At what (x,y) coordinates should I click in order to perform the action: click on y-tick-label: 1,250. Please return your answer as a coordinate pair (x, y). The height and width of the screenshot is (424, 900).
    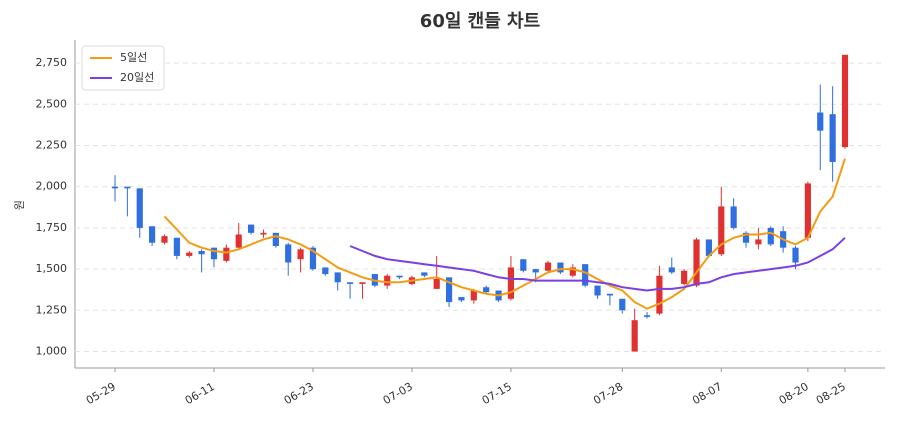
    Looking at the image, I should click on (52, 309).